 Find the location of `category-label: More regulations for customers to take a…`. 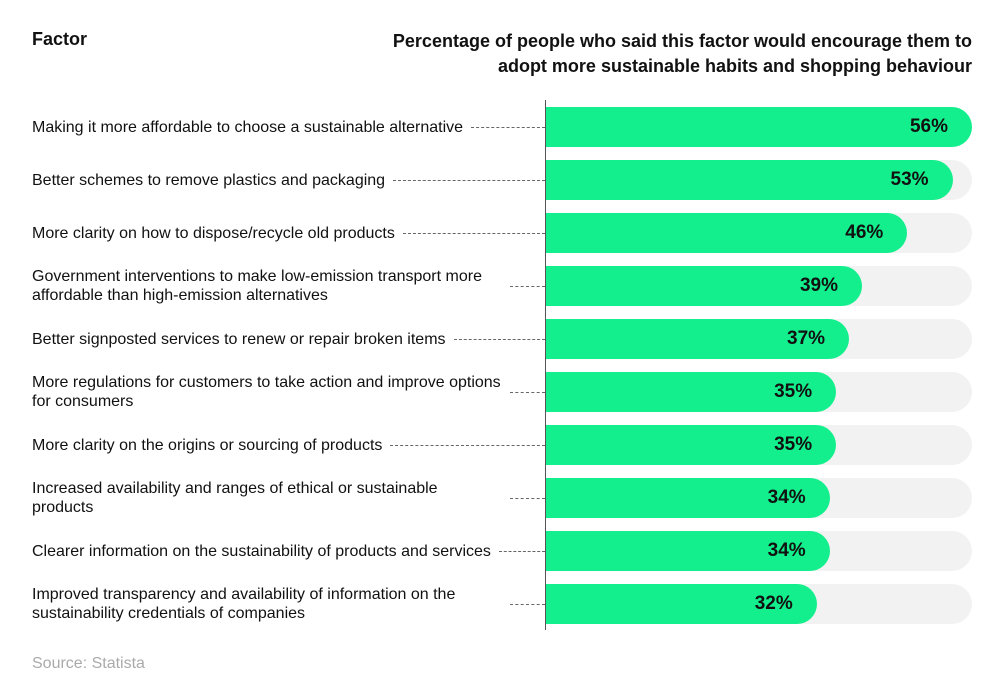

category-label: More regulations for customers to take a… is located at coordinates (266, 392).